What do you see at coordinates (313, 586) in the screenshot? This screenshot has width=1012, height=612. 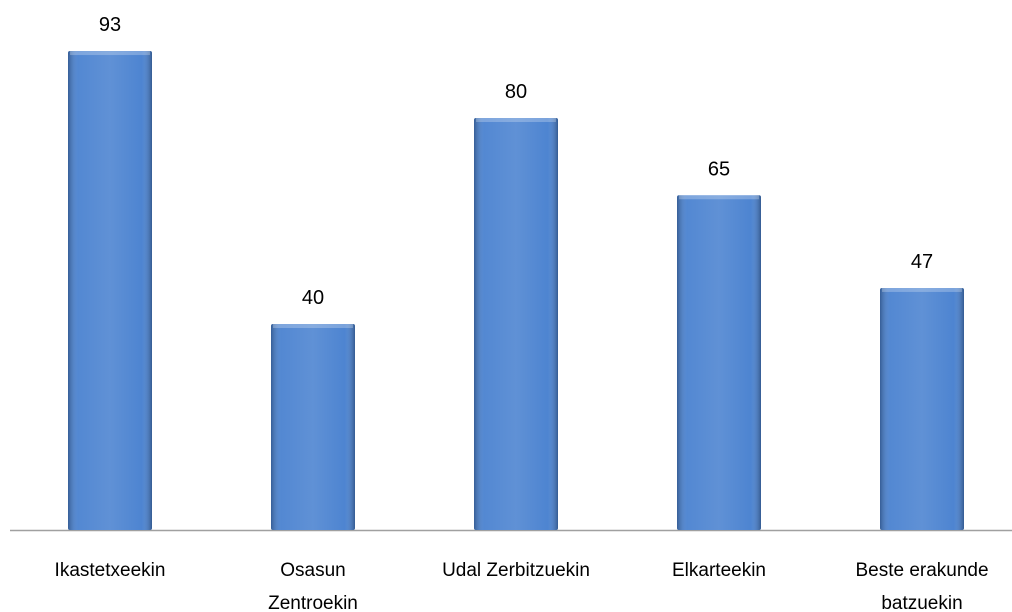 I see `x-tick-label: Osasun Zentroekin` at bounding box center [313, 586].